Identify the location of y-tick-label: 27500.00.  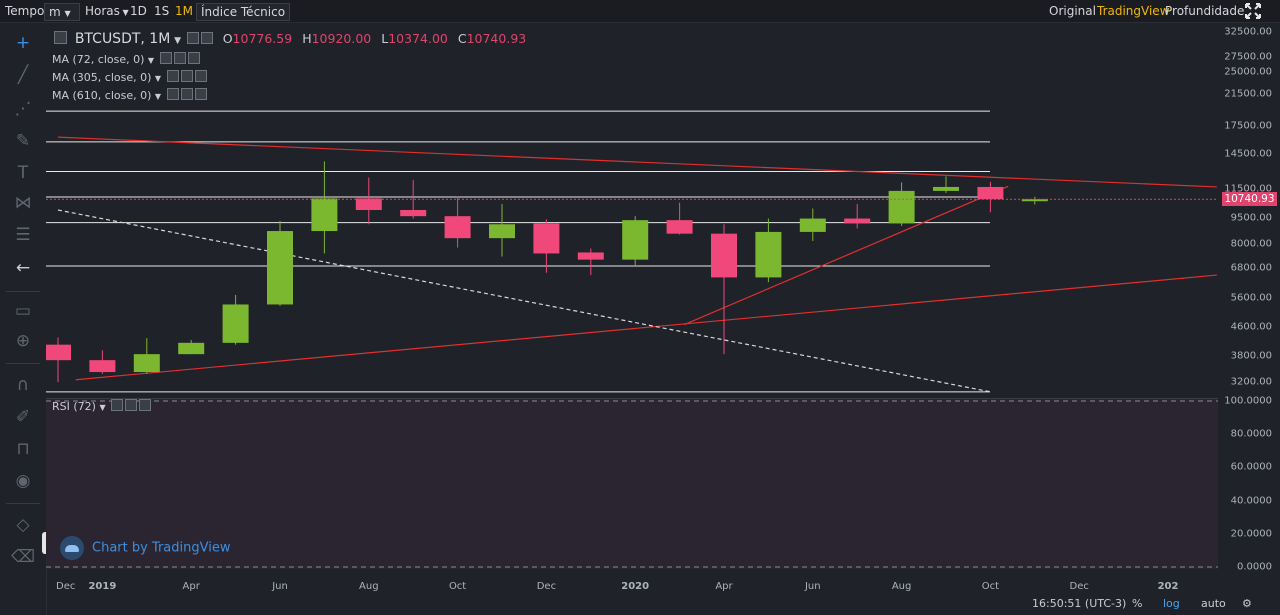
(1248, 57).